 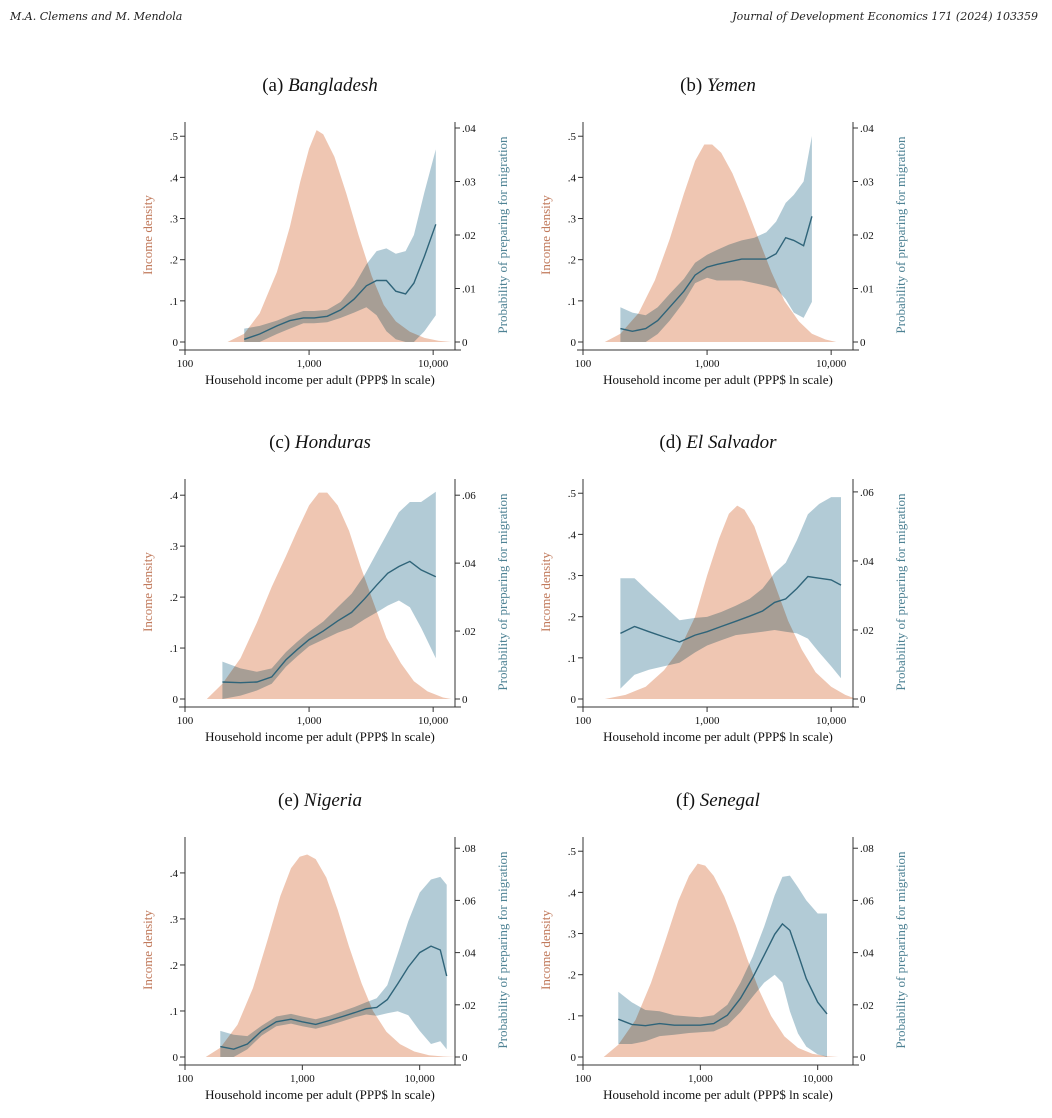 I want to click on panel-title: (f) Senegal, so click(x=718, y=800).